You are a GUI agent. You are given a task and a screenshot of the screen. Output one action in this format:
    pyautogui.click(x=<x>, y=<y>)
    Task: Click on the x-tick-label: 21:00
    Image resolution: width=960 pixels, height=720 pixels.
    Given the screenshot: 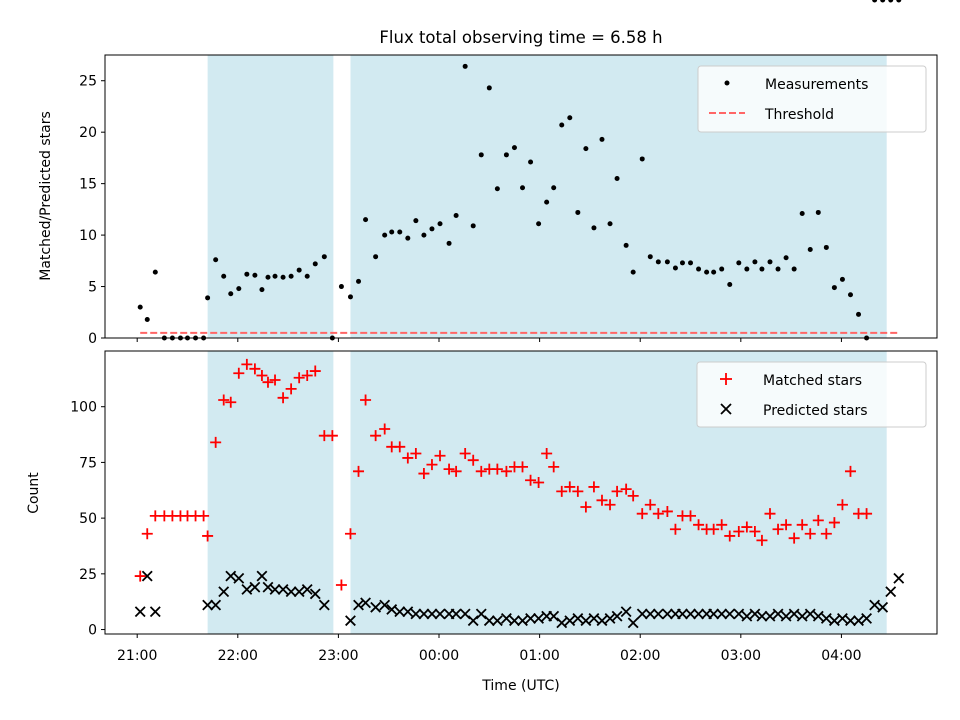 What is the action you would take?
    pyautogui.click(x=137, y=656)
    